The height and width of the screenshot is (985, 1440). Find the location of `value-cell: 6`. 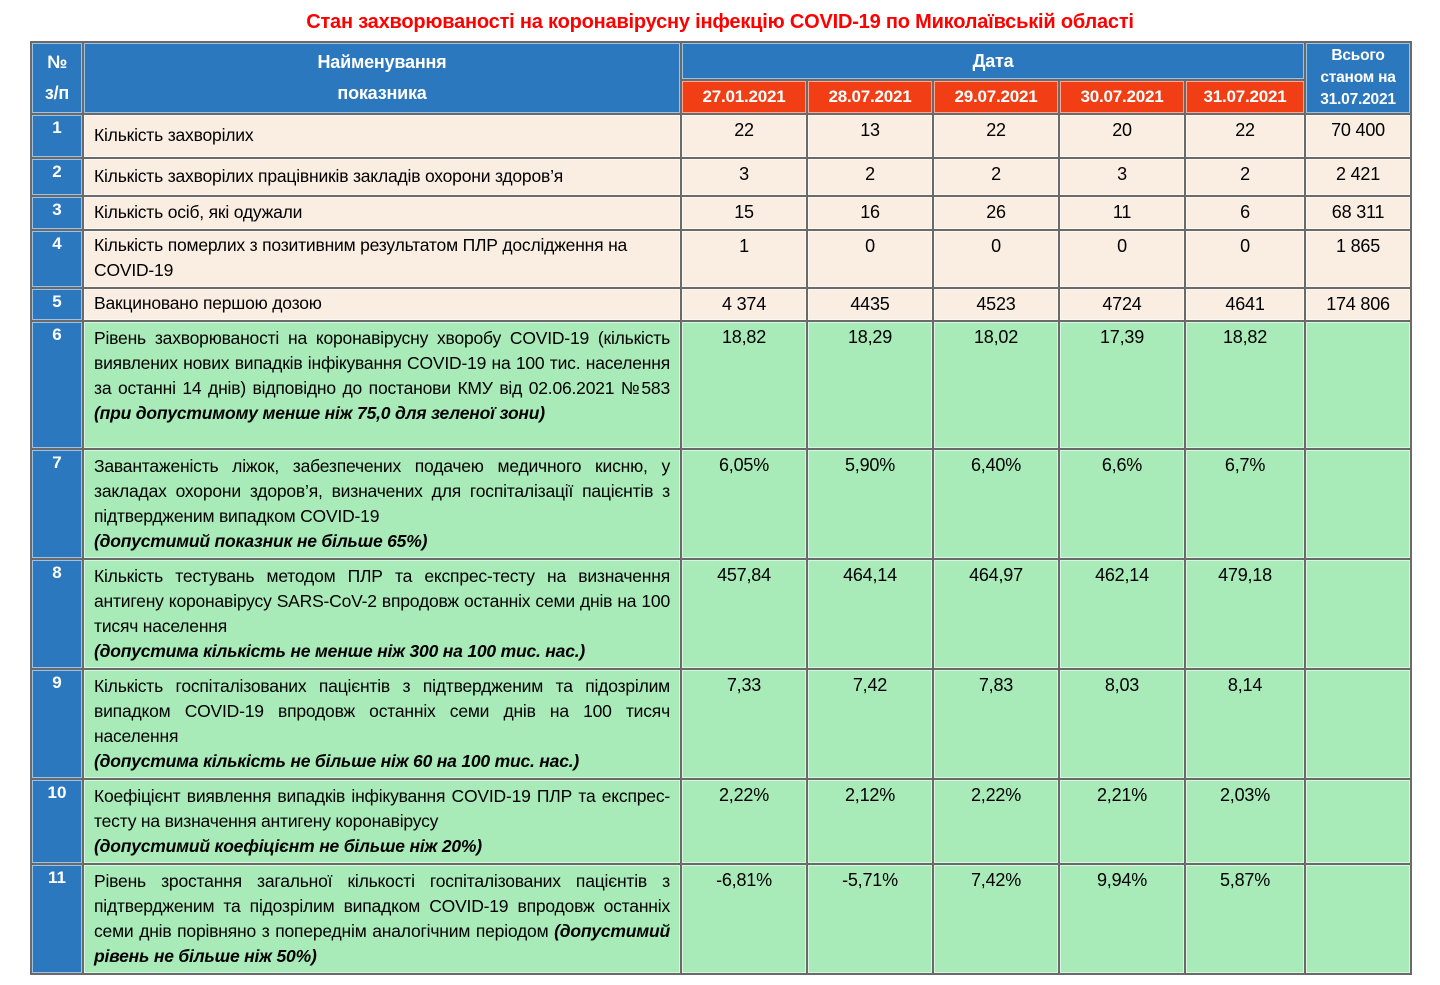

value-cell: 6 is located at coordinates (1245, 213).